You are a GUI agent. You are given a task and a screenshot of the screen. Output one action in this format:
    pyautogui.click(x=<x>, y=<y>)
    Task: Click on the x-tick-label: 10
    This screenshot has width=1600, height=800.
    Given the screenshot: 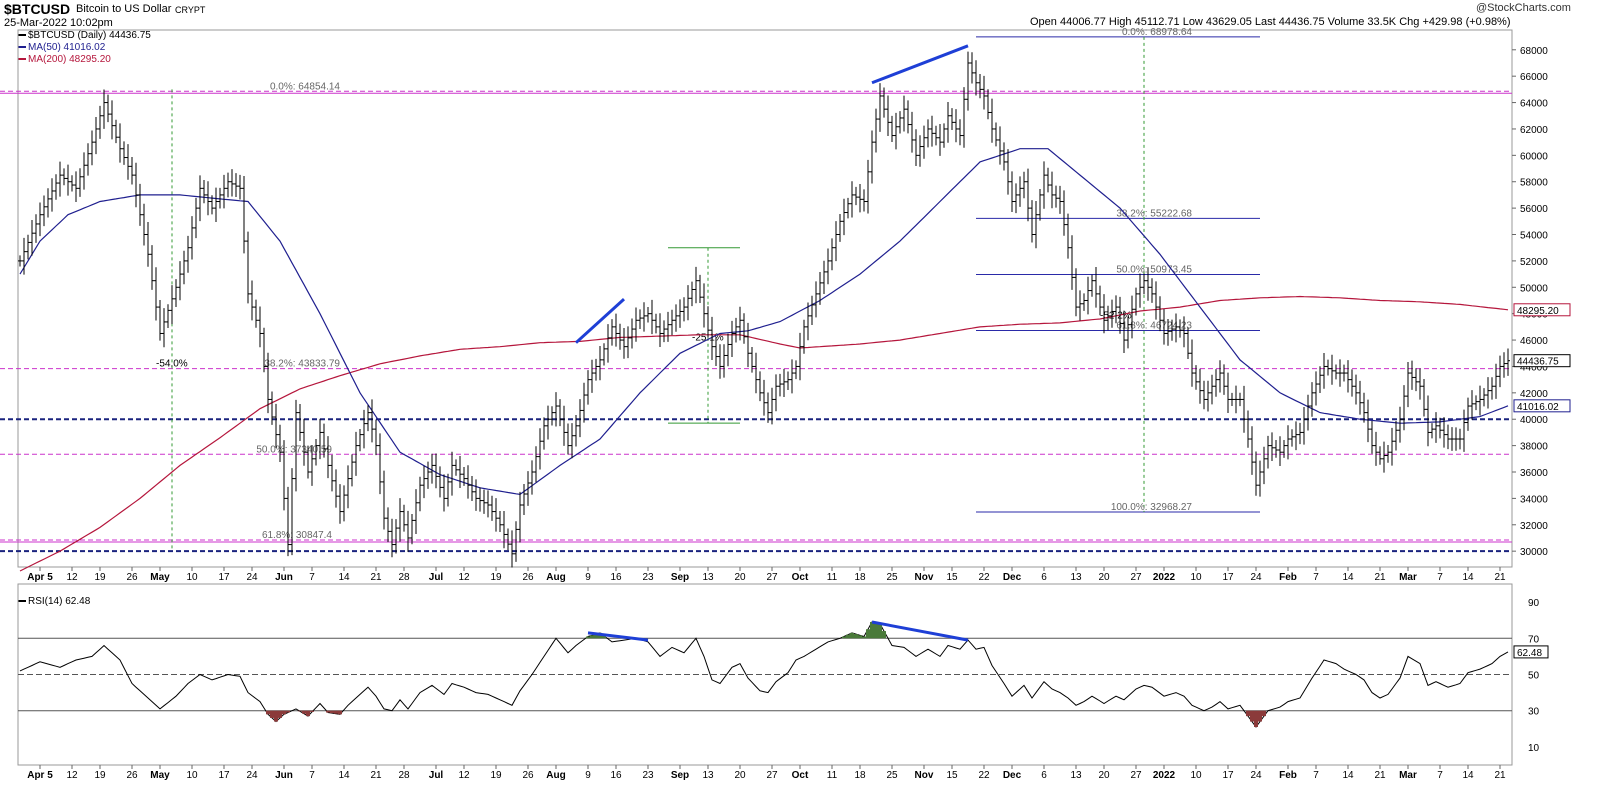 What is the action you would take?
    pyautogui.click(x=192, y=577)
    